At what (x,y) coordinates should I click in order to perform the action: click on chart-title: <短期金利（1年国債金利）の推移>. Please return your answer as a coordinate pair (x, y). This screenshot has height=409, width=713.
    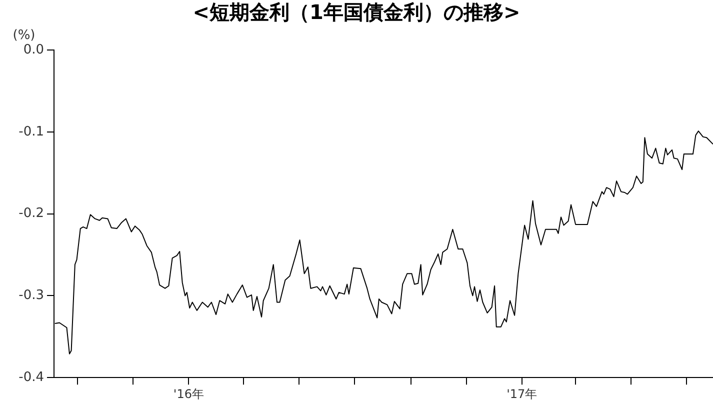
    Looking at the image, I should click on (356, 12).